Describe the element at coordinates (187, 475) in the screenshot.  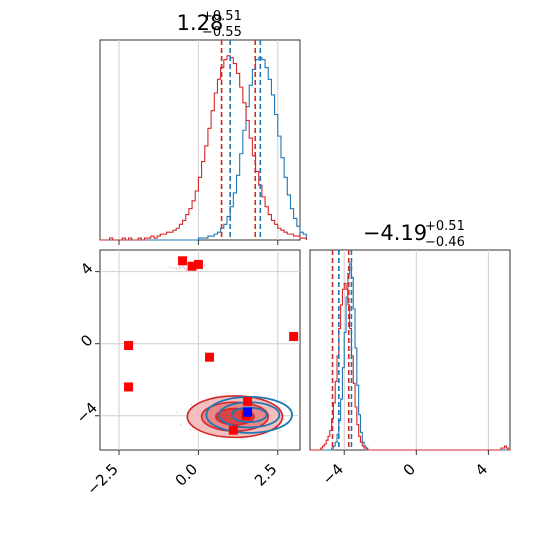
I see `bottom-left-x-tick-label: 0.0` at that location.